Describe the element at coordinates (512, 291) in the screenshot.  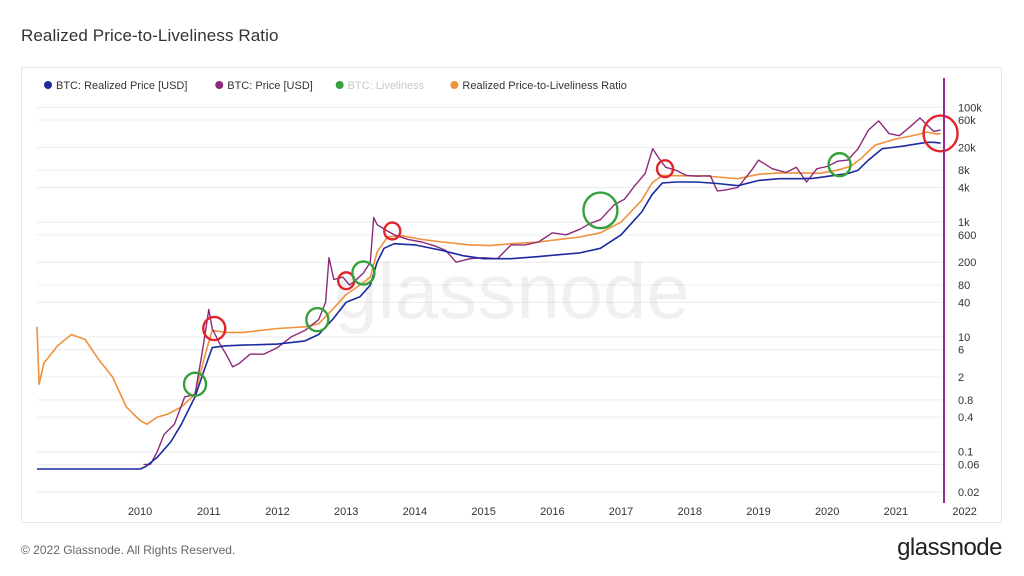
I see `watermark: glassnode` at that location.